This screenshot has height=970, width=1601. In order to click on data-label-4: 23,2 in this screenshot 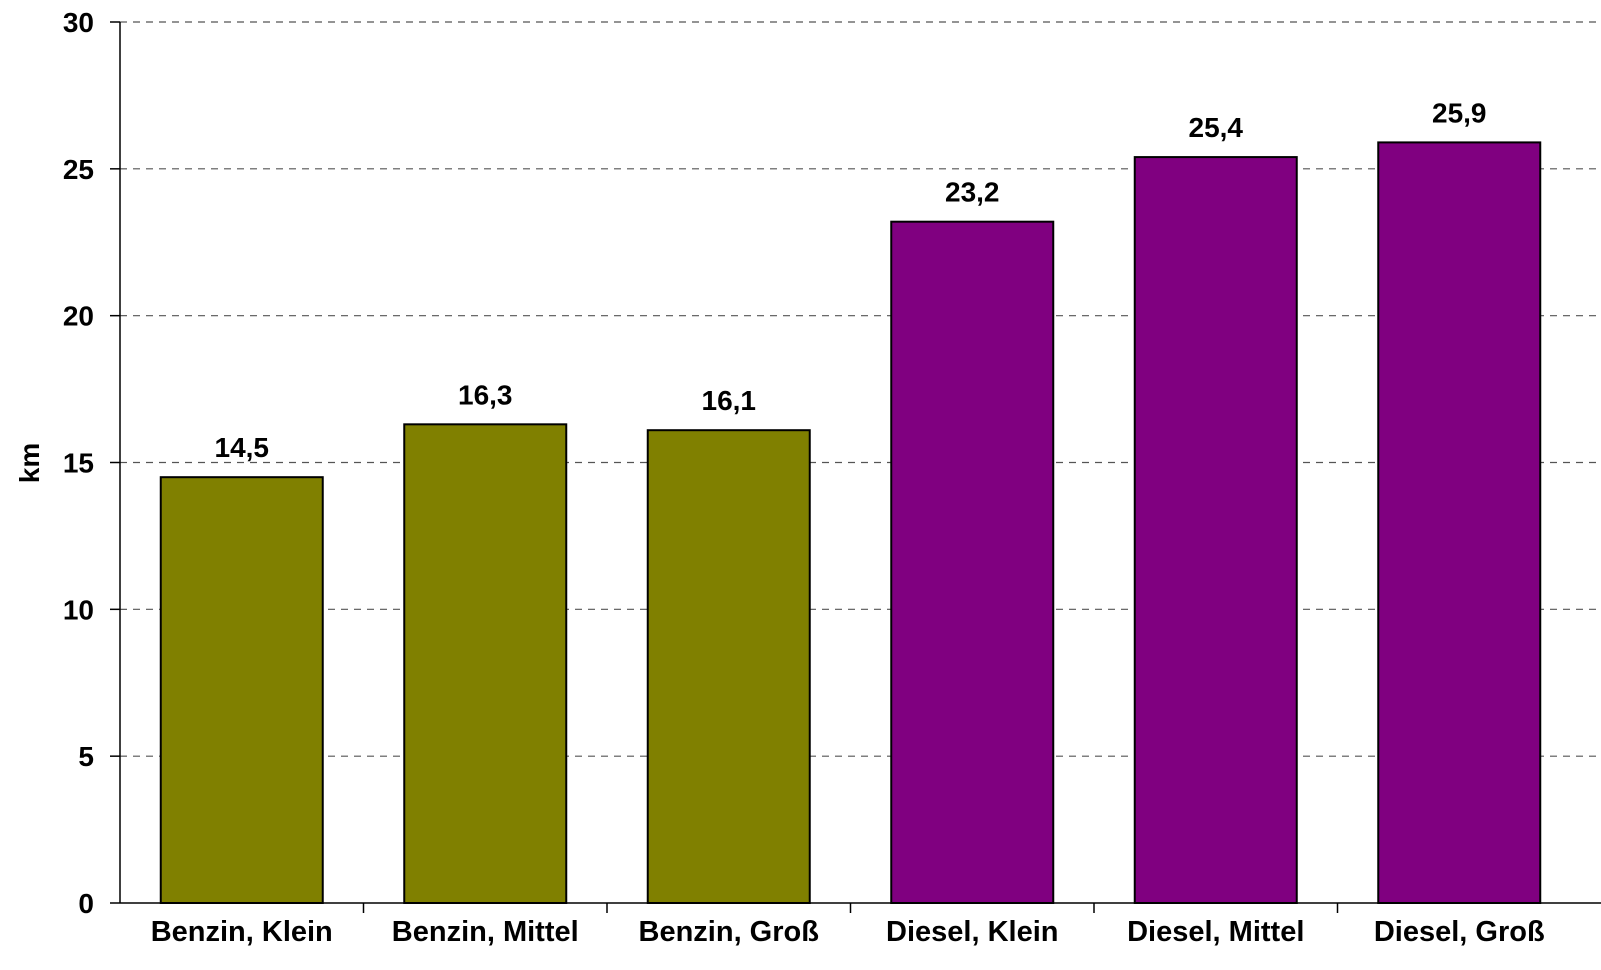, I will do `click(972, 192)`.